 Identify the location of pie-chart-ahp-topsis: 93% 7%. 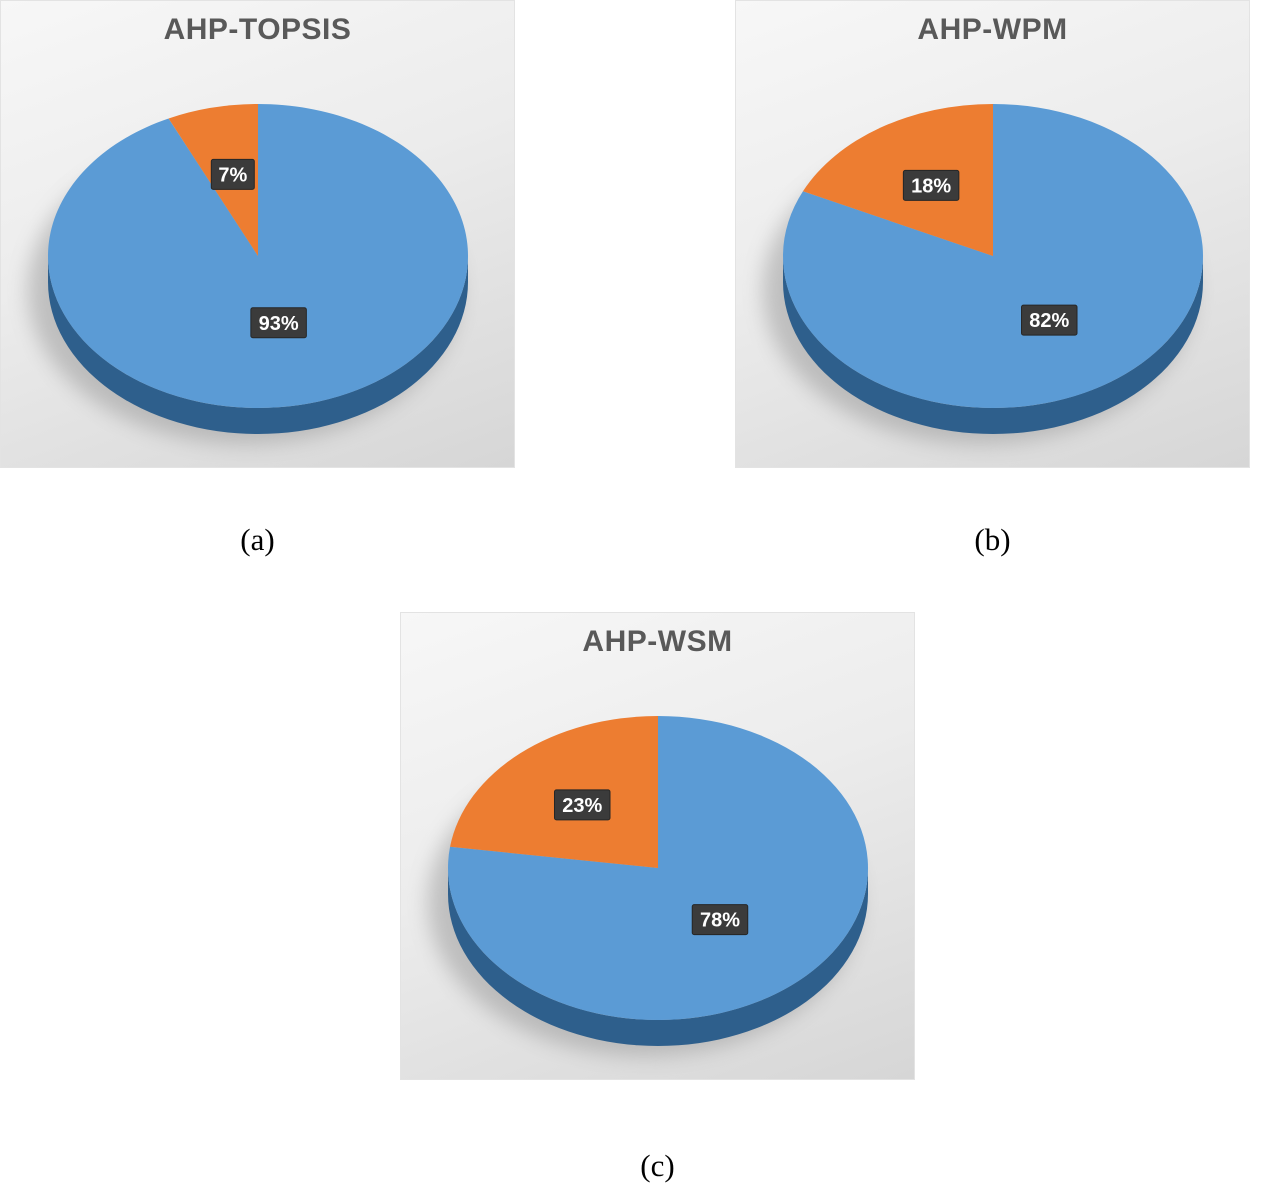
(248, 274).